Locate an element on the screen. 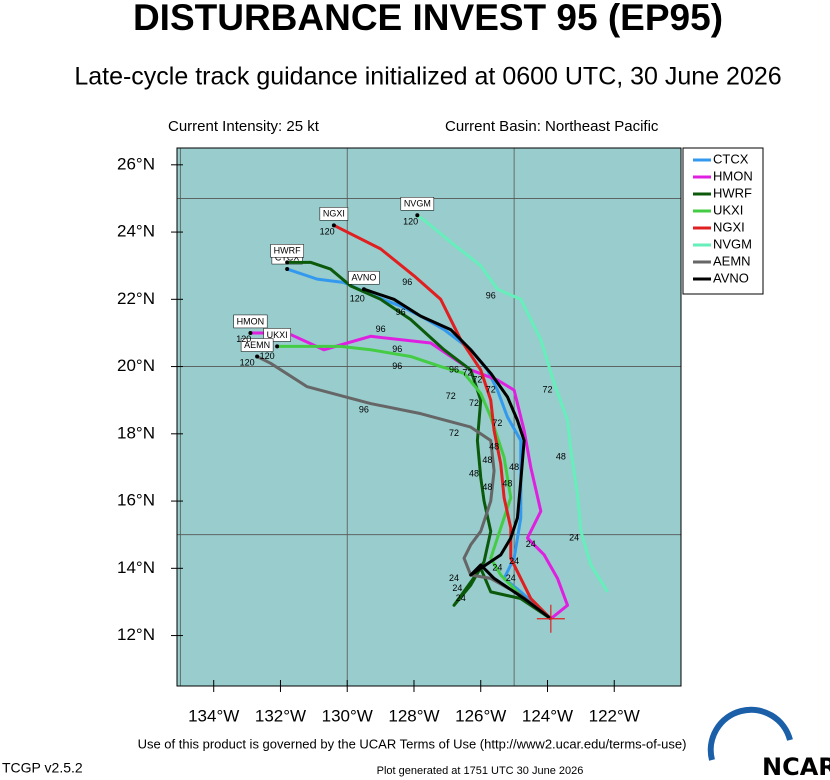 This screenshot has width=830, height=780. legend-label: NGXI is located at coordinates (729, 226).